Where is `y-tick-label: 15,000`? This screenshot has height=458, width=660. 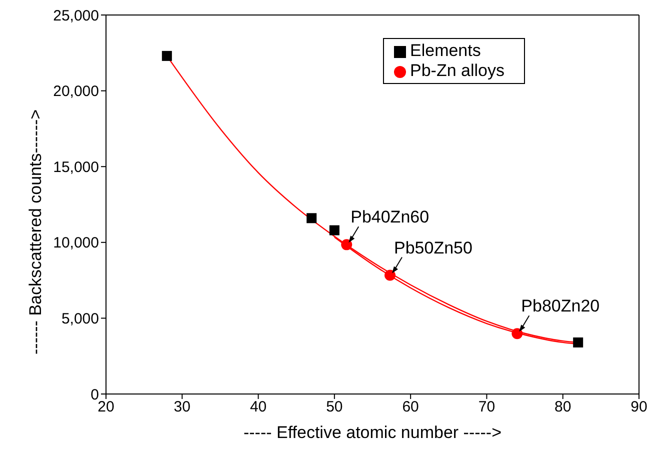 y-tick-label: 15,000 is located at coordinates (76, 167).